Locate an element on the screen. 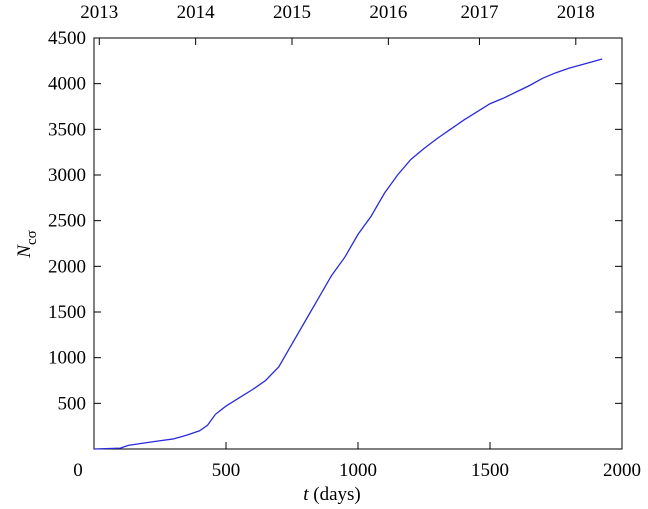 The image size is (648, 509). x2-tick-label: 2016 is located at coordinates (388, 12).